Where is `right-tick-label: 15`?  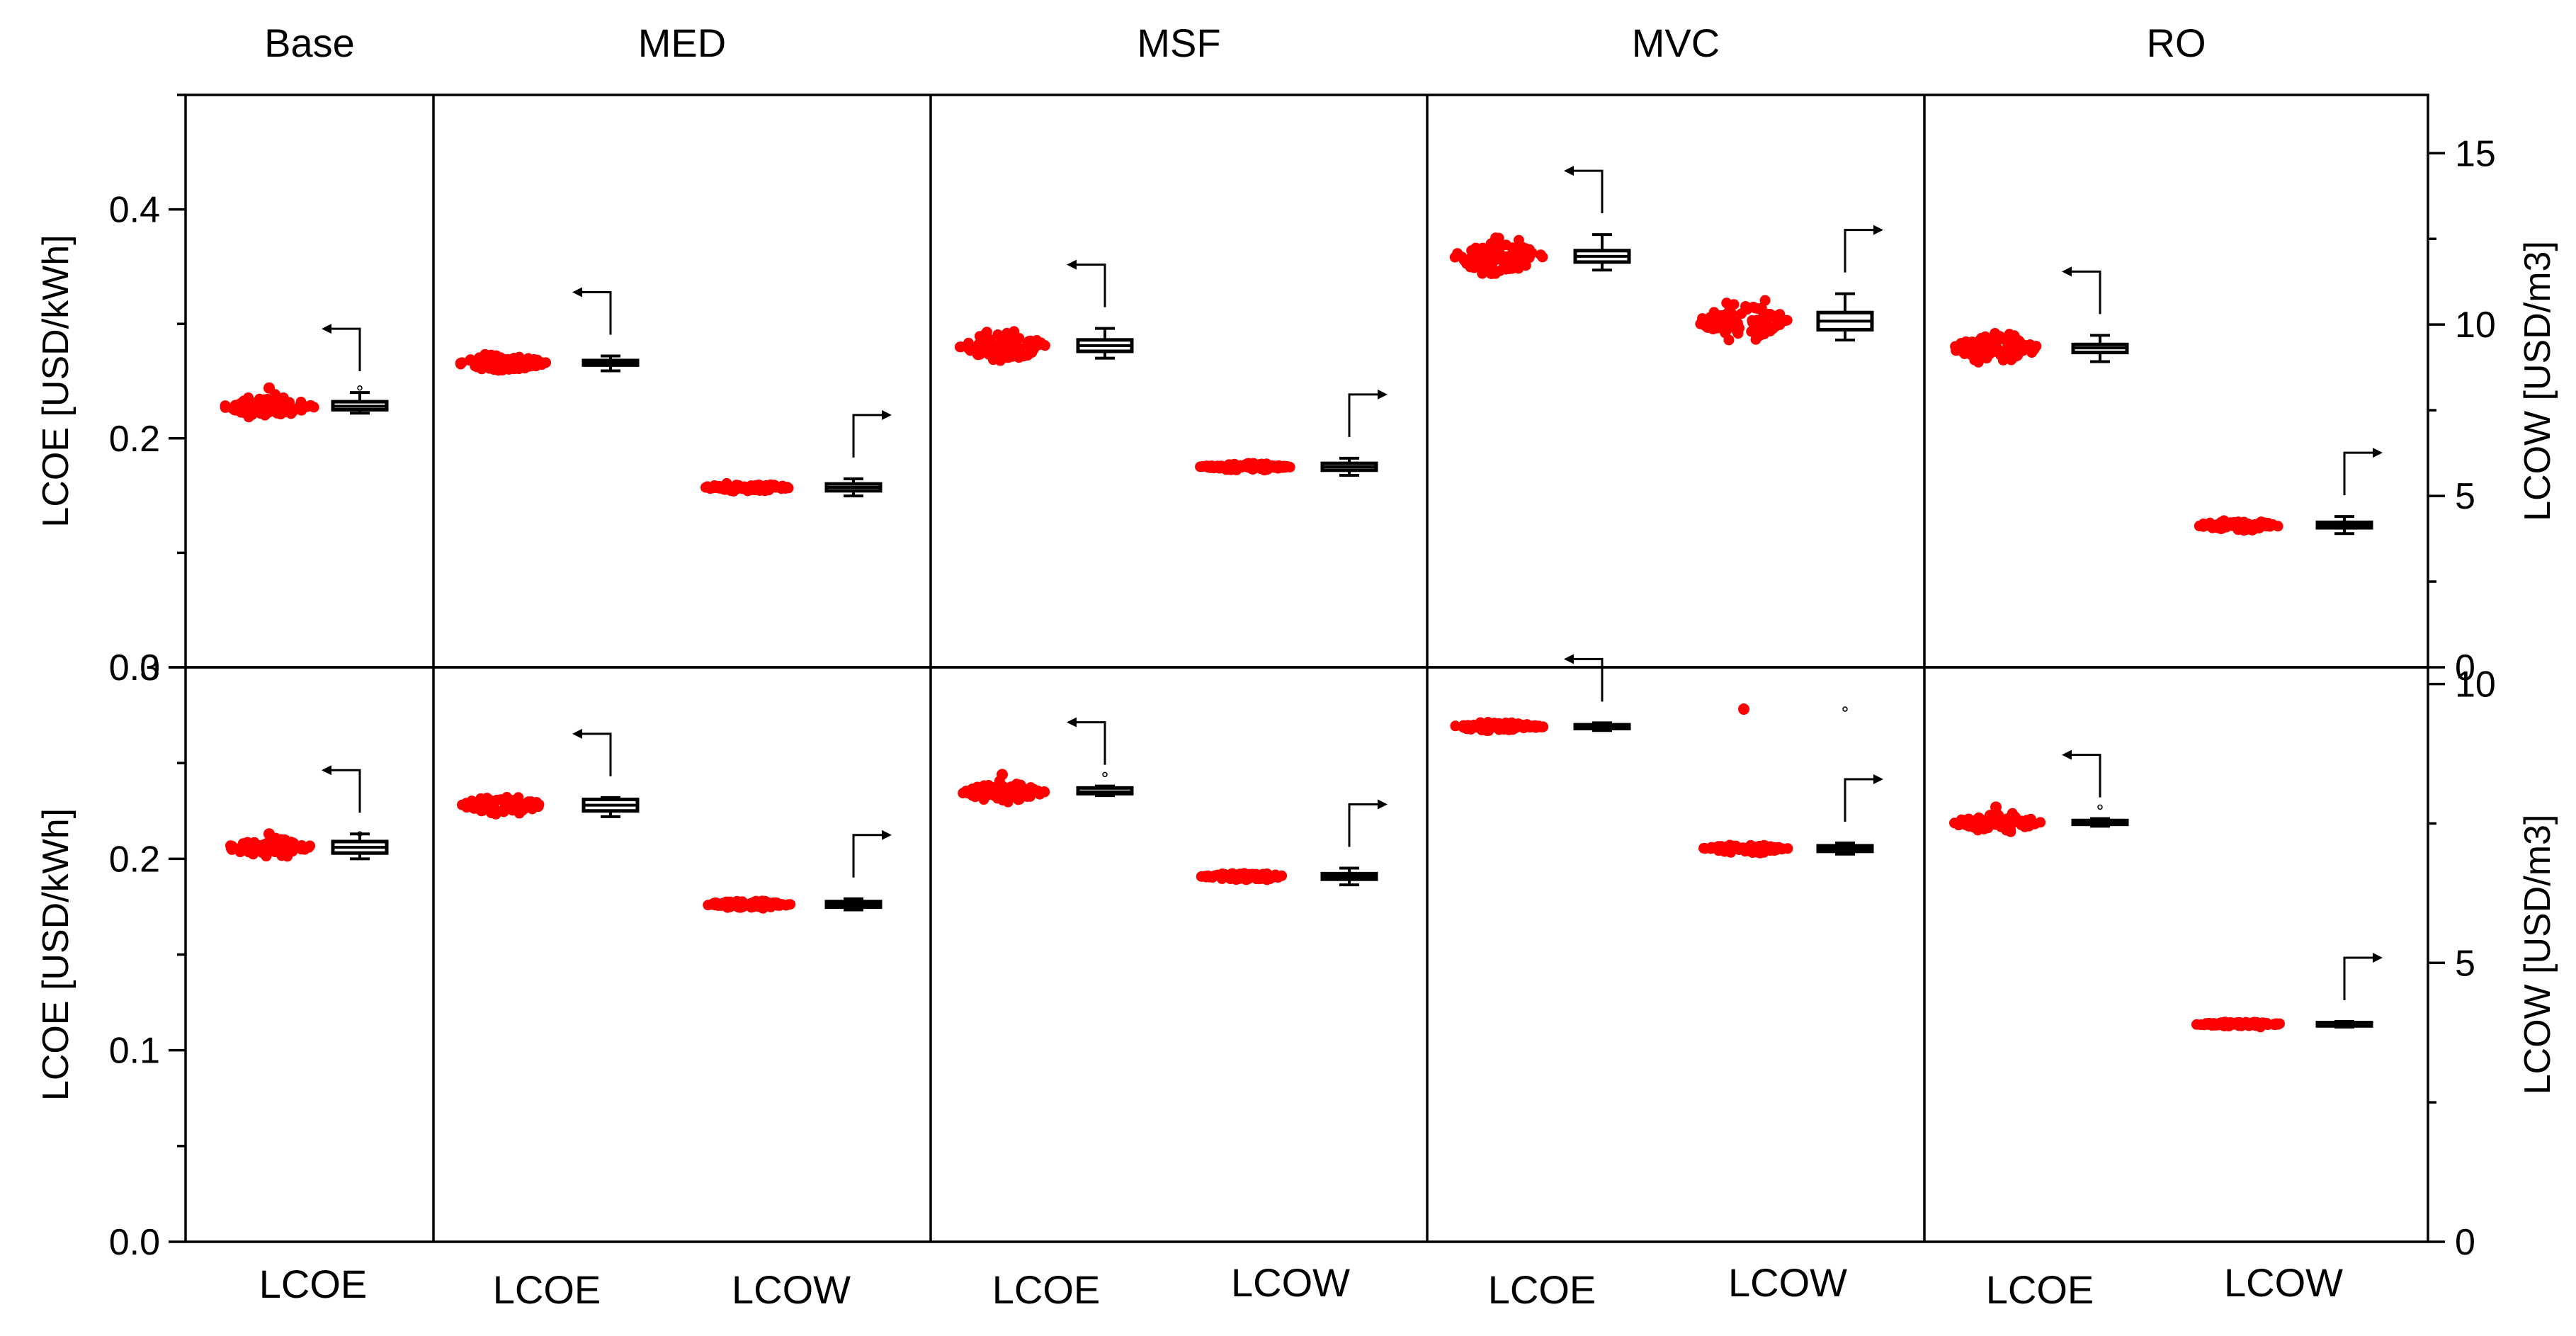 right-tick-label: 15 is located at coordinates (2475, 153).